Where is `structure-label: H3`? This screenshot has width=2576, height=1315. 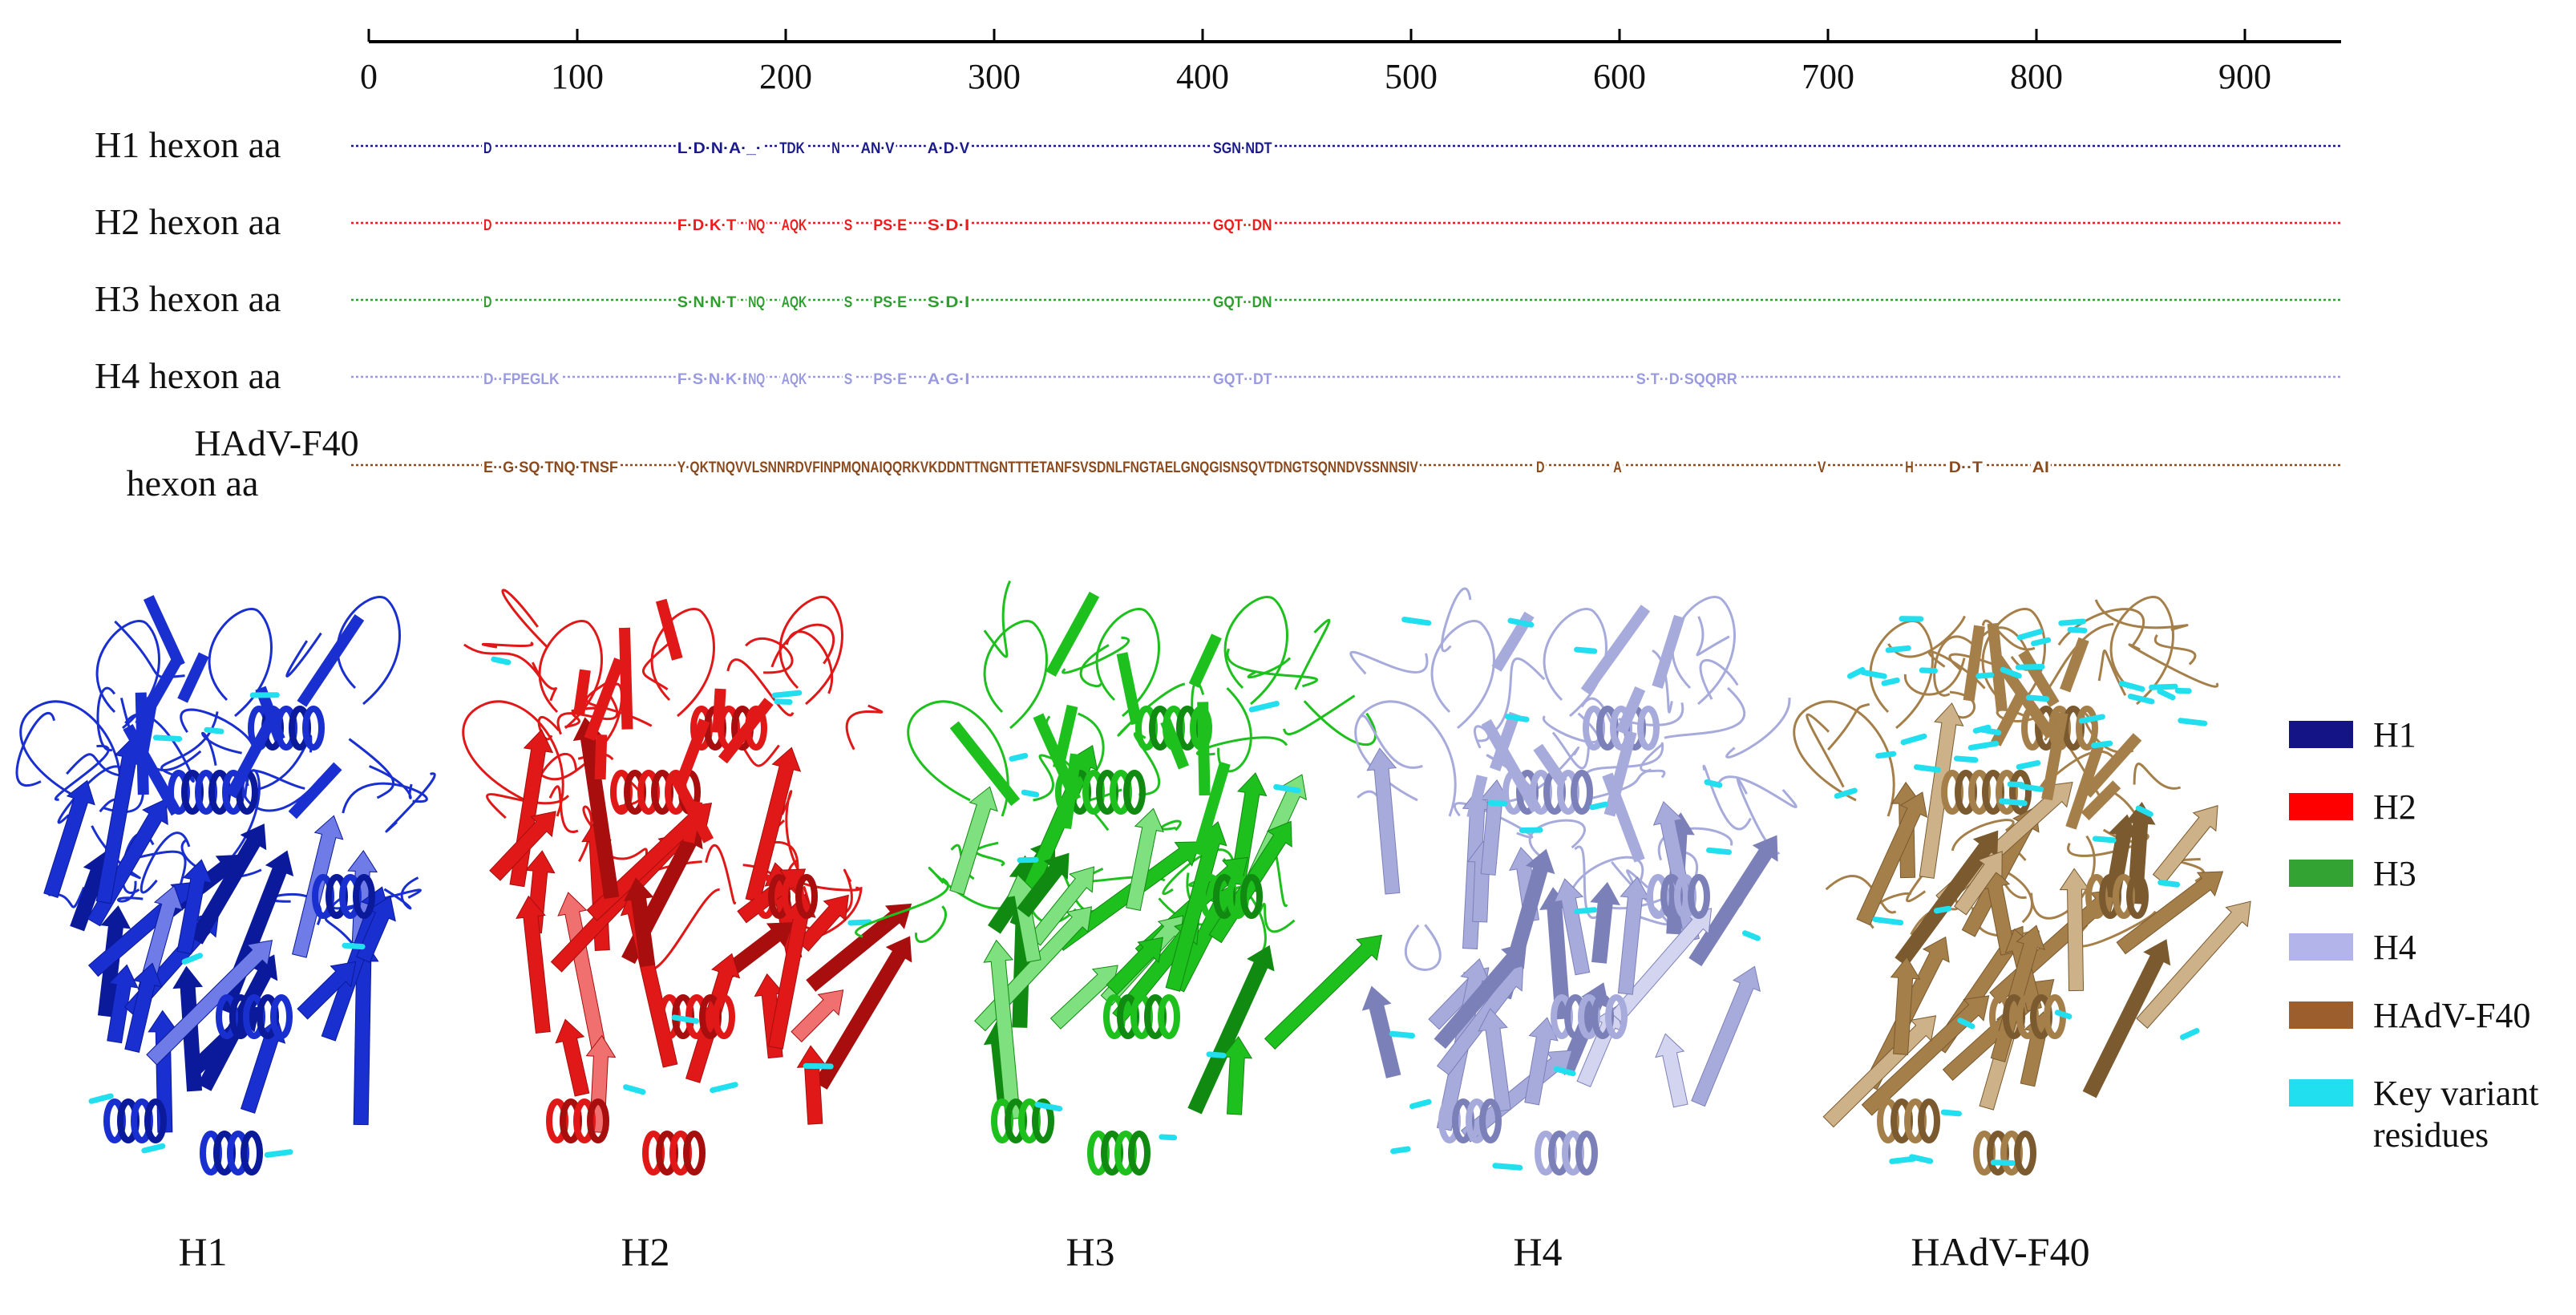 structure-label: H3 is located at coordinates (1090, 1252).